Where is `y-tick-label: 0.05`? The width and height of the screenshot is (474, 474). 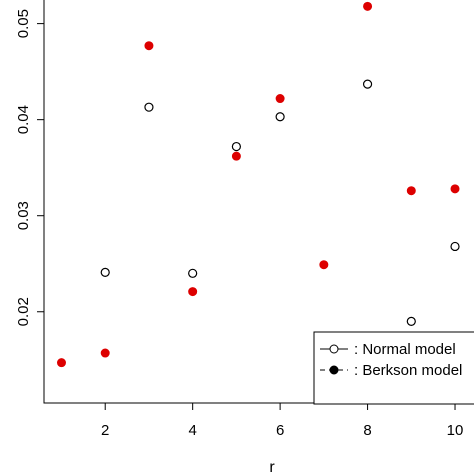
y-tick-label: 0.05 is located at coordinates (23, 23).